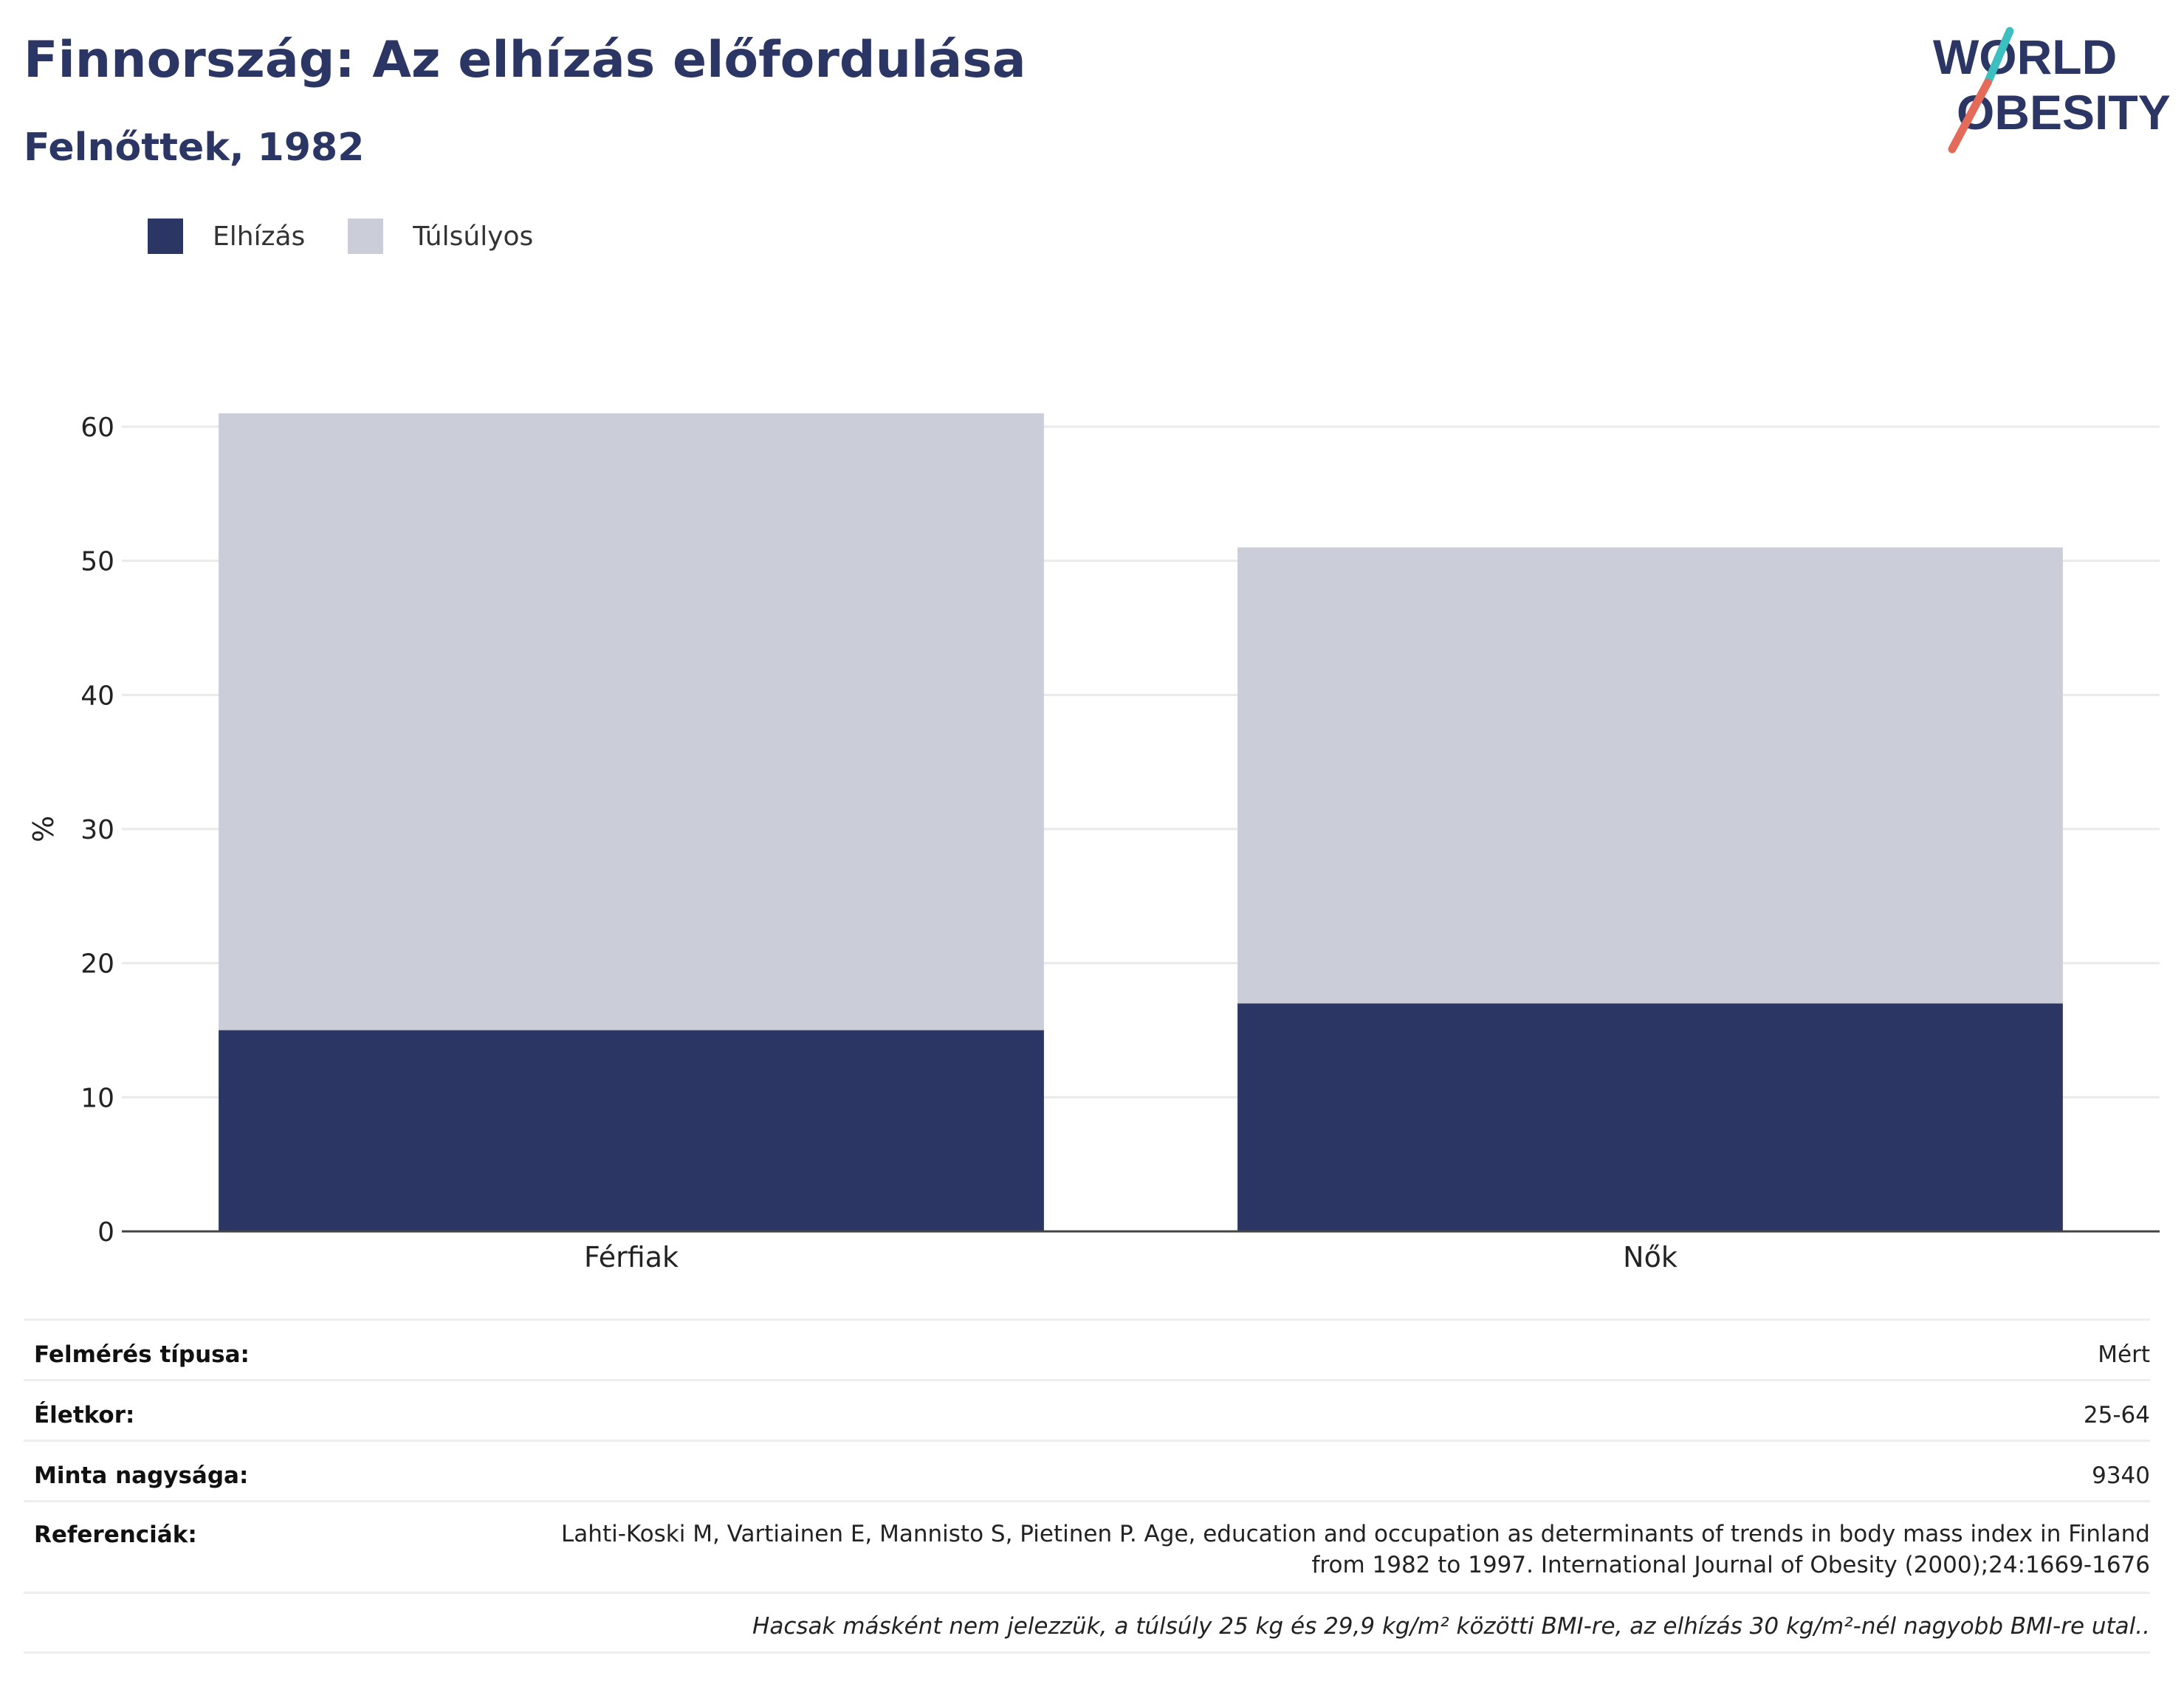 This screenshot has height=1695, width=2184. Describe the element at coordinates (1087, 1348) in the screenshot. I see `meta-row-survey-type: Felmérés típusa: Mért` at that location.